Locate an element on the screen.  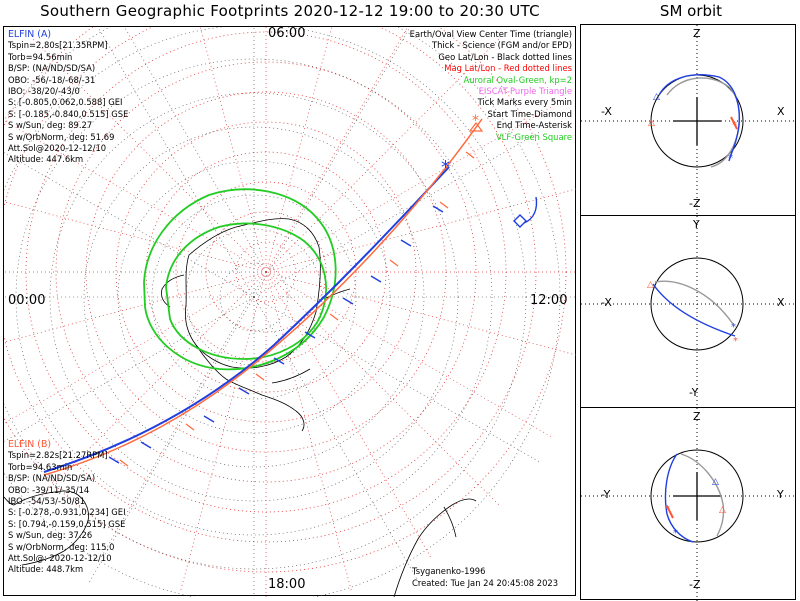
sm-yz-svg: △ △ * * is located at coordinates (689, 504).